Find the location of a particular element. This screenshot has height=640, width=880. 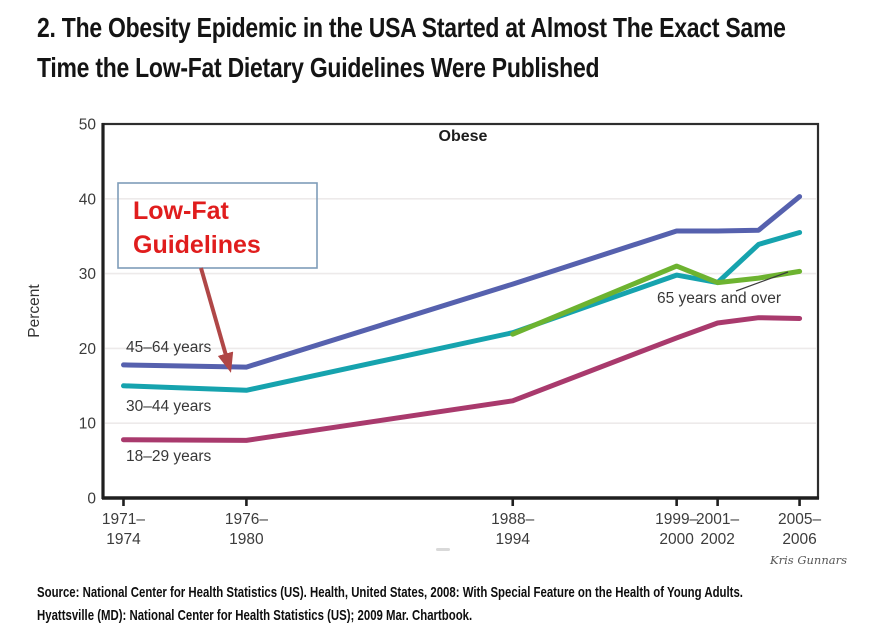

x-tick-label: 1976– 1980 is located at coordinates (246, 529).